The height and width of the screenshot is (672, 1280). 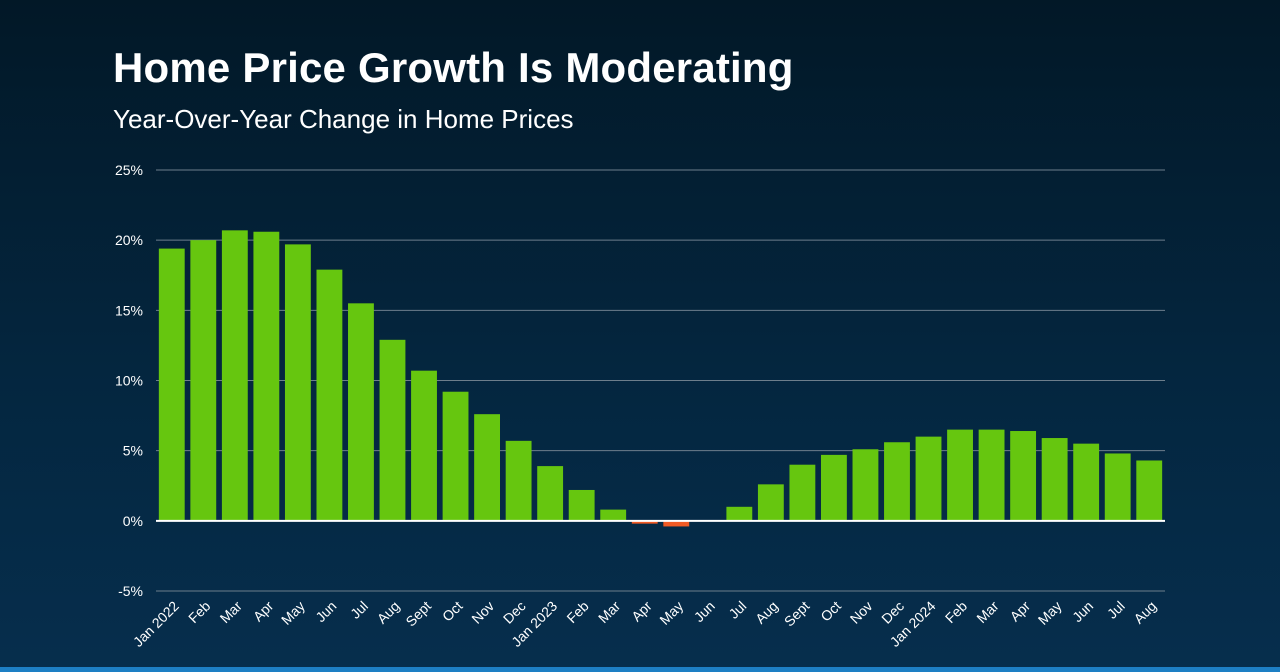 What do you see at coordinates (156, 624) in the screenshot?
I see `x-tick-label: Jan 2022` at bounding box center [156, 624].